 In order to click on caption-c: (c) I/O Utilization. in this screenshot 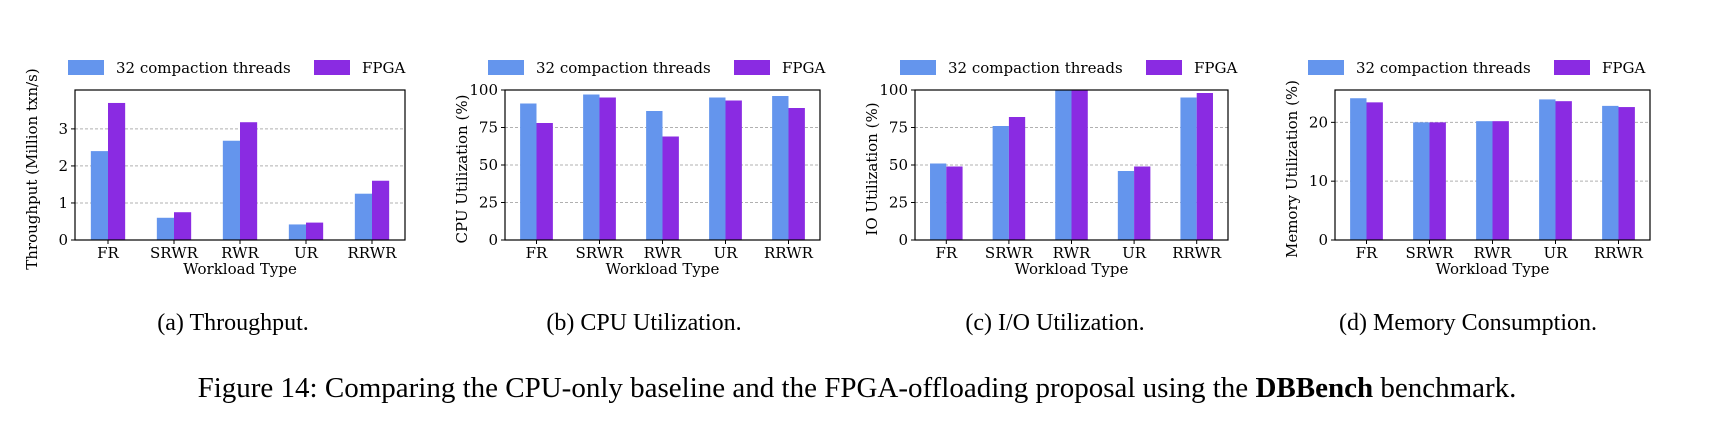, I will do `click(1055, 323)`.